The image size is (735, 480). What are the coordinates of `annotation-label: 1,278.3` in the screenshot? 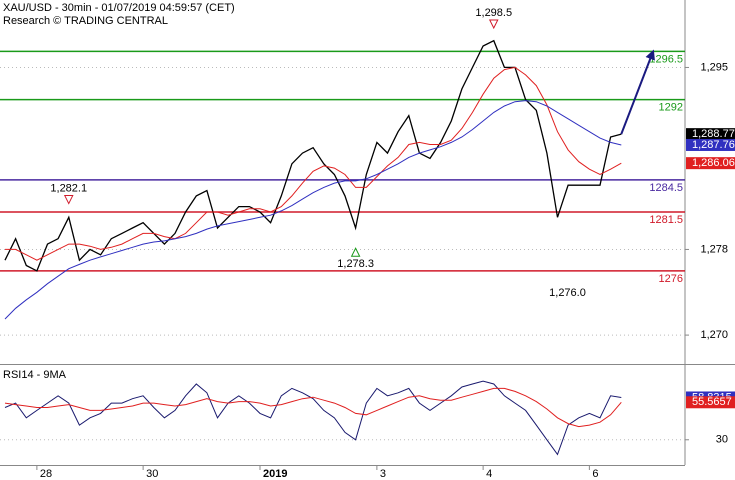 It's located at (355, 264).